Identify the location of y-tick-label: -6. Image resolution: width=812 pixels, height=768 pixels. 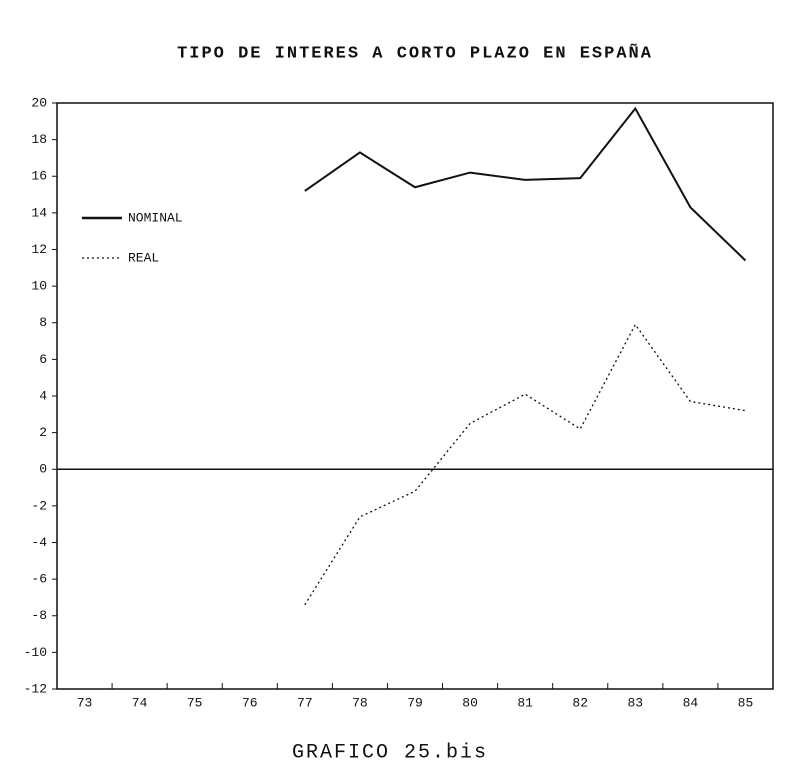
(39, 579).